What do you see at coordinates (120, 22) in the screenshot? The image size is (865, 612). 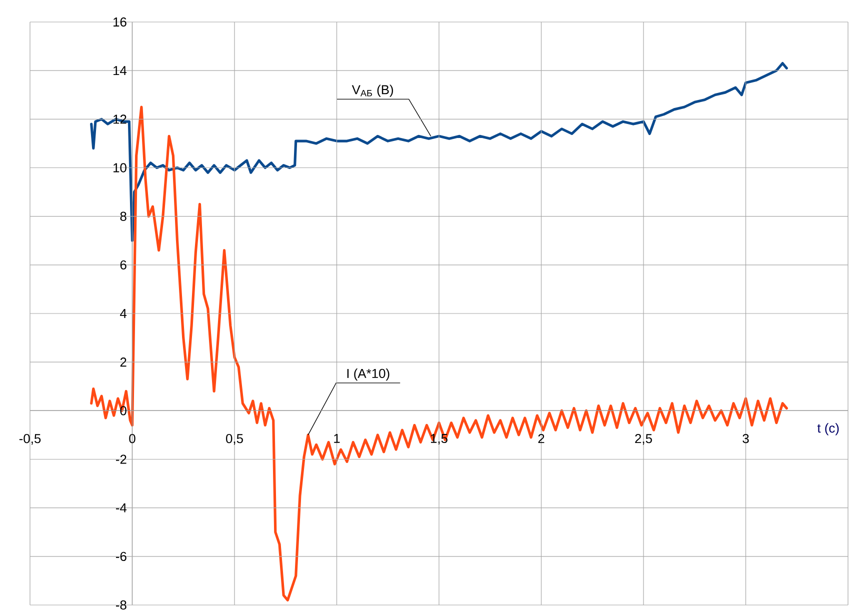 I see `y-tick-label: 16` at bounding box center [120, 22].